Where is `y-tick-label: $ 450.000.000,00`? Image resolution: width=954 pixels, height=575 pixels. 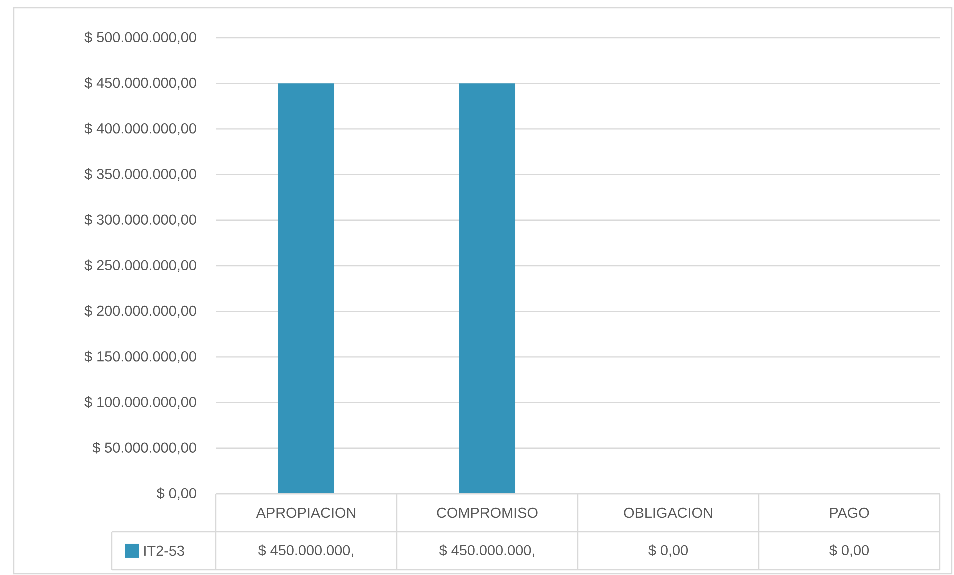
y-tick-label: $ 450.000.000,00 is located at coordinates (140, 83).